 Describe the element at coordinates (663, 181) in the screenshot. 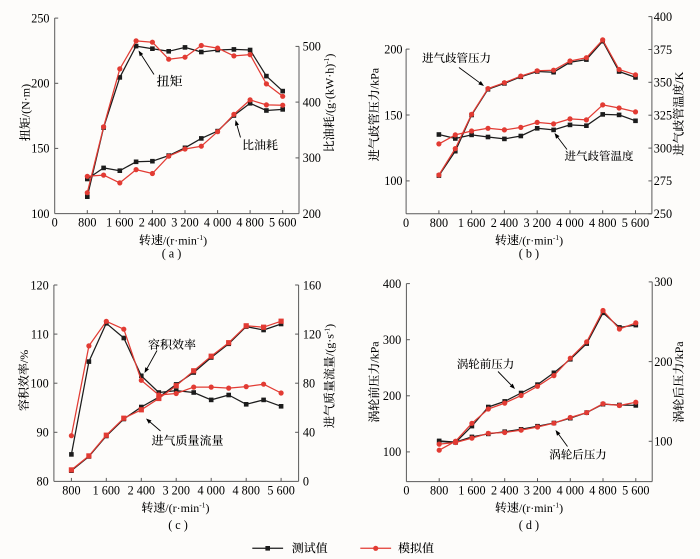

I see `svg-text: 275` at that location.